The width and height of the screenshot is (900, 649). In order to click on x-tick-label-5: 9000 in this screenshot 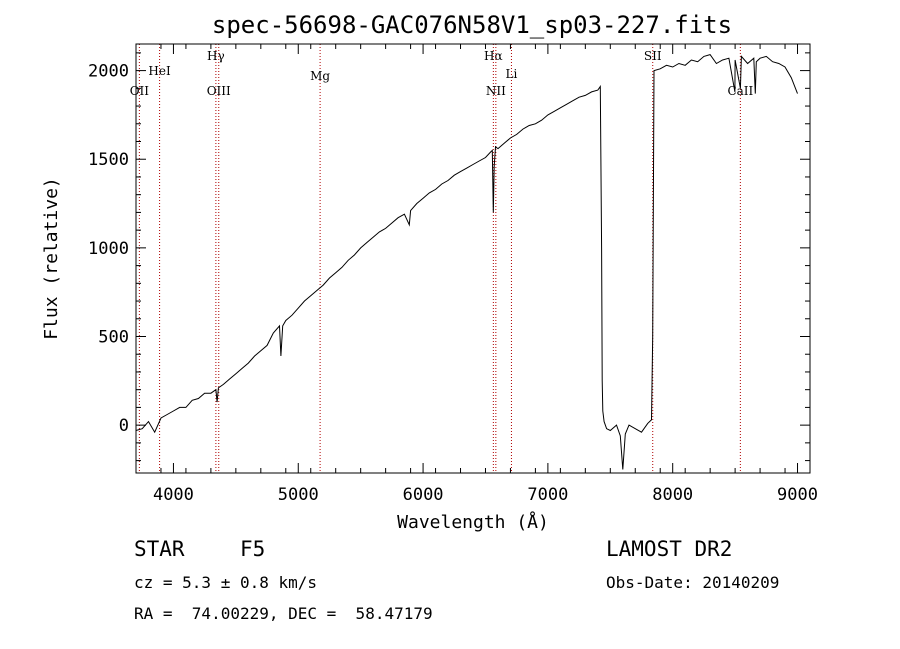, I will do `click(797, 495)`.